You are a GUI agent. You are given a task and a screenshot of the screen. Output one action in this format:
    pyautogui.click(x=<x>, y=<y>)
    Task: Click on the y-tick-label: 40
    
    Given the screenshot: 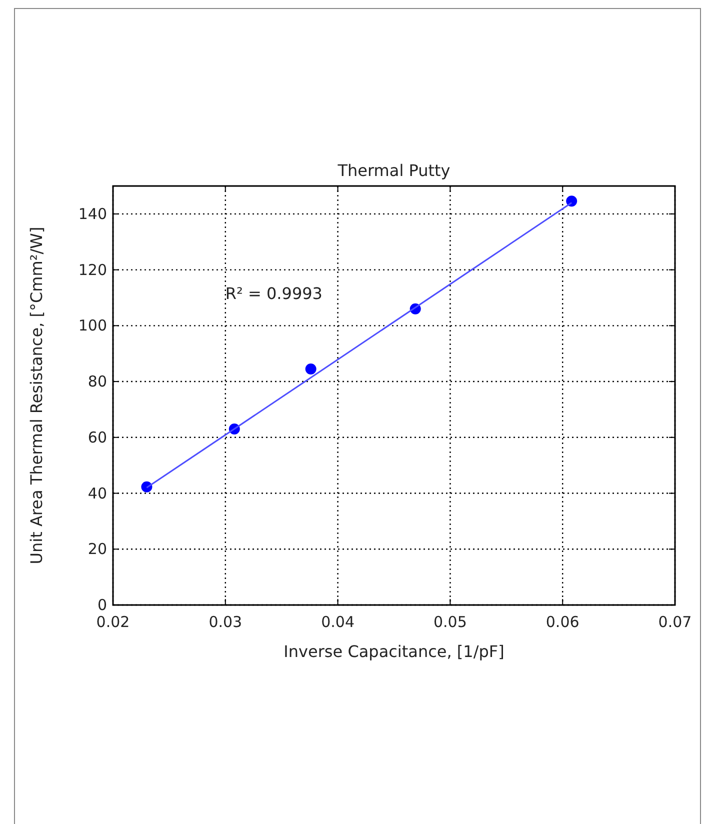 What is the action you would take?
    pyautogui.click(x=97, y=493)
    